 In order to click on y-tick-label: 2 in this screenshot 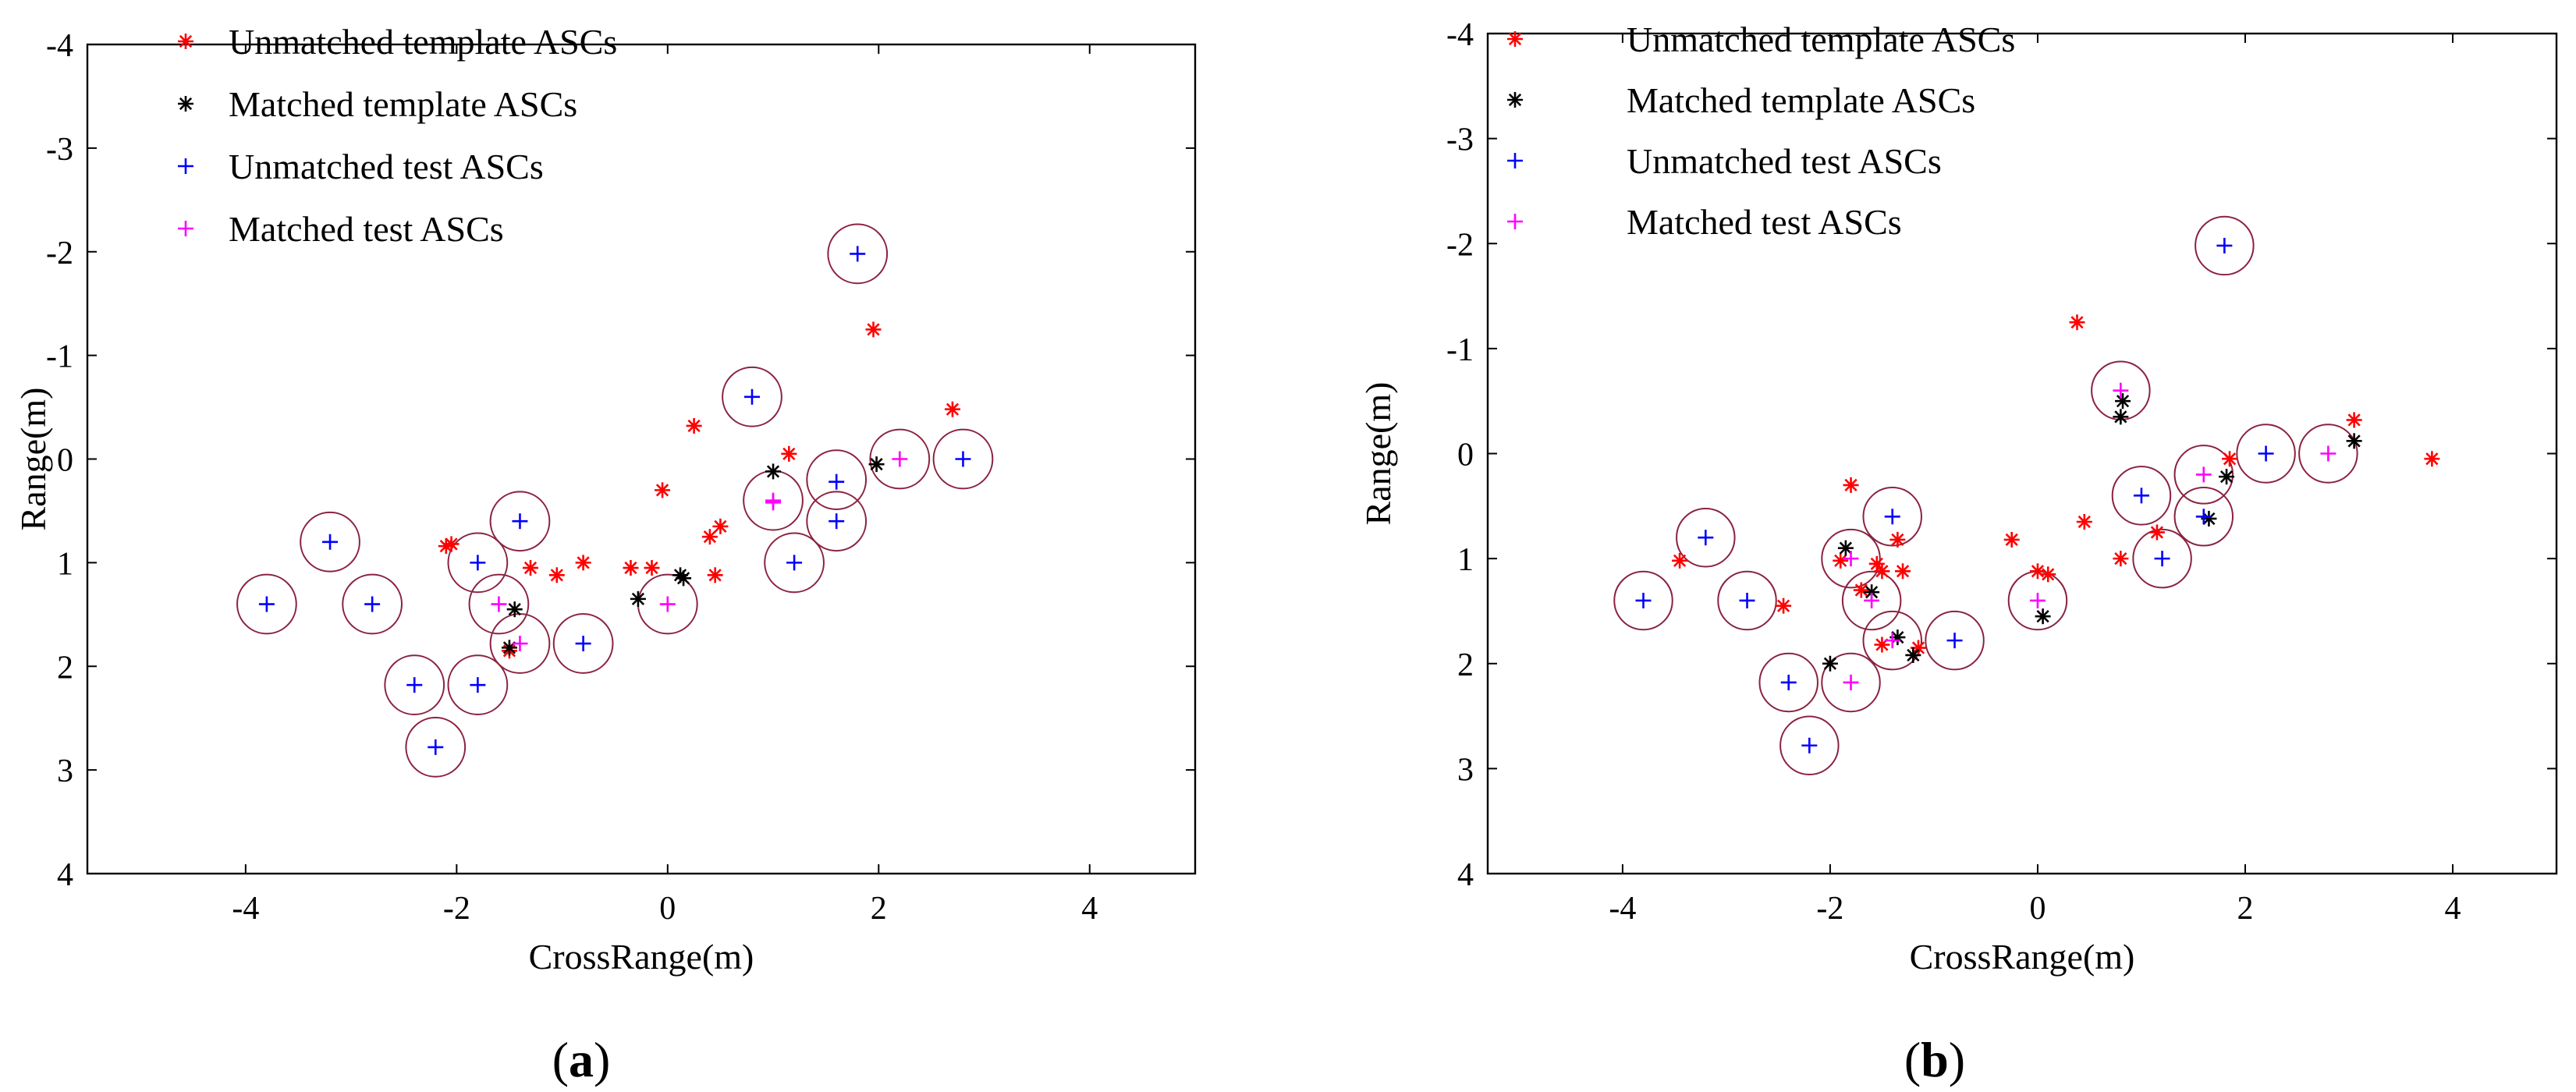, I will do `click(65, 668)`.